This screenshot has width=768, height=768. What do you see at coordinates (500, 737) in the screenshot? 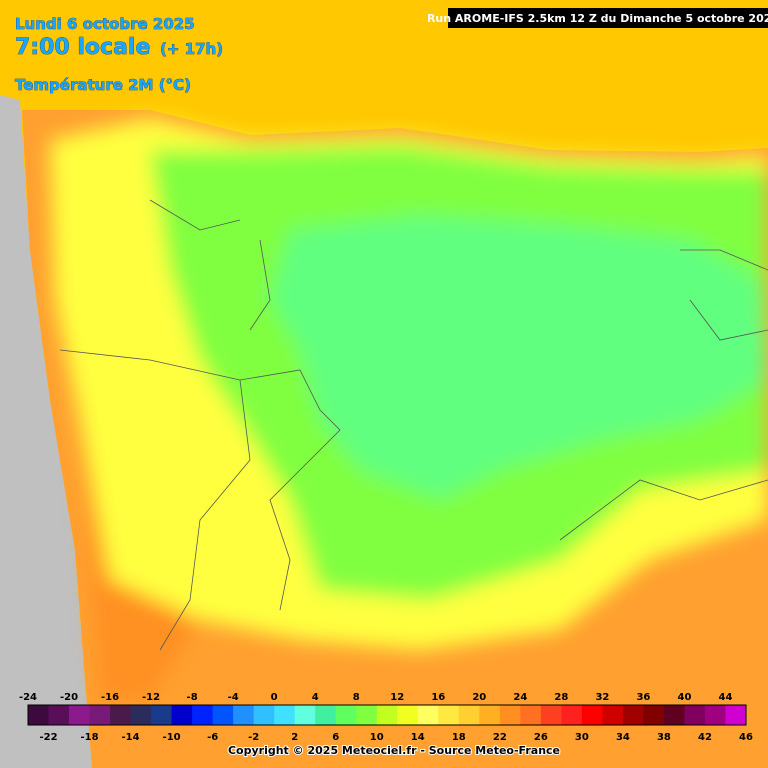
I see `legend-label: 22` at bounding box center [500, 737].